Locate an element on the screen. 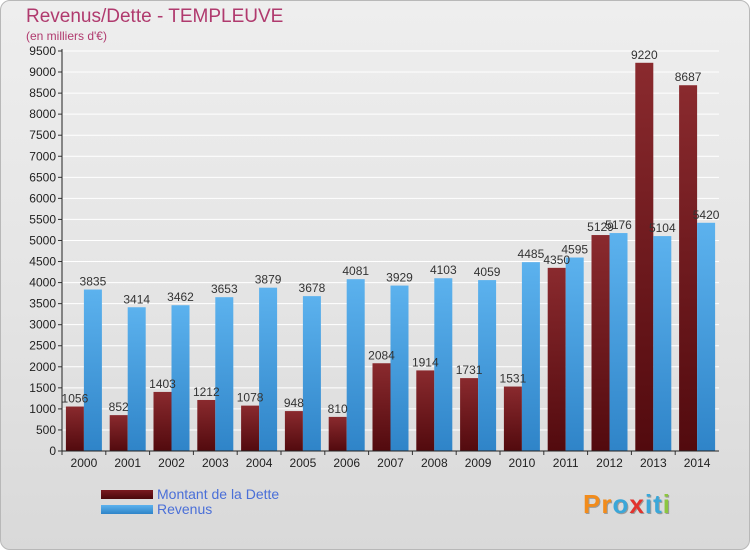  data-label-dette-2014: 8687 is located at coordinates (688, 77).